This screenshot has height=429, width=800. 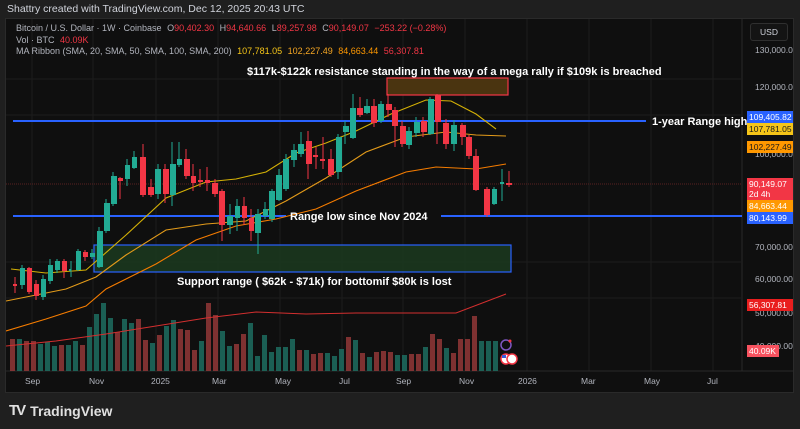 I want to click on svg-text: 2026, so click(x=527, y=381).